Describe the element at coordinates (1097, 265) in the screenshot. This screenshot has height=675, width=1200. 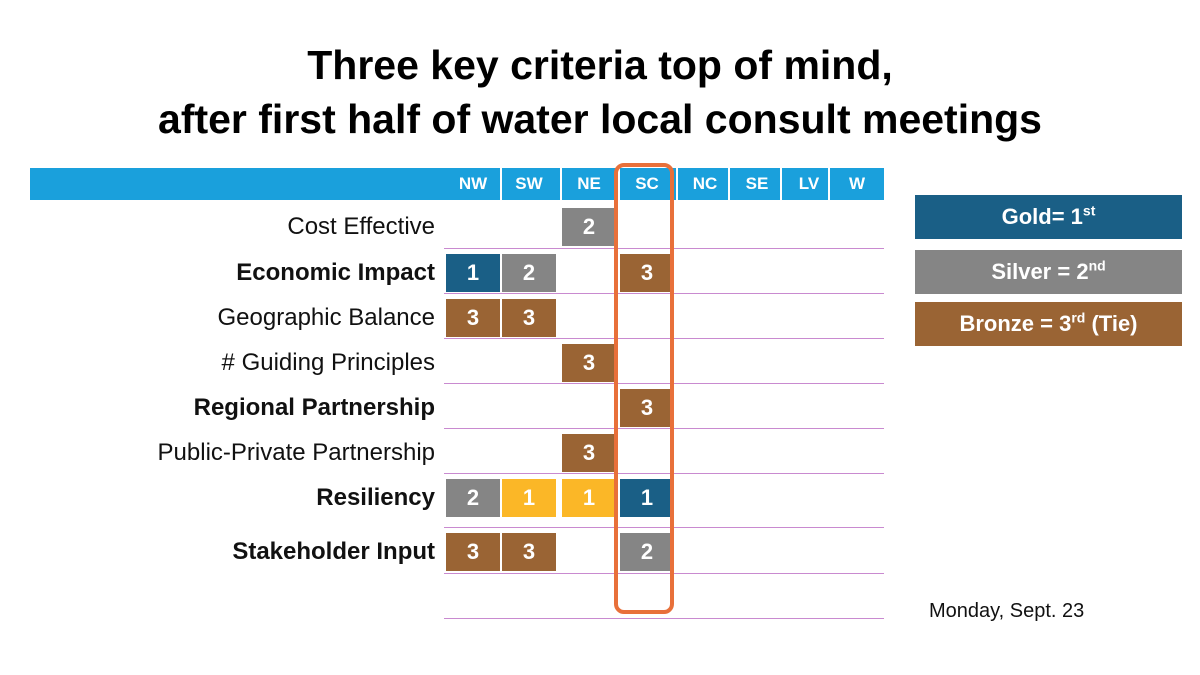
I see `legend-silver-sup: nd` at that location.